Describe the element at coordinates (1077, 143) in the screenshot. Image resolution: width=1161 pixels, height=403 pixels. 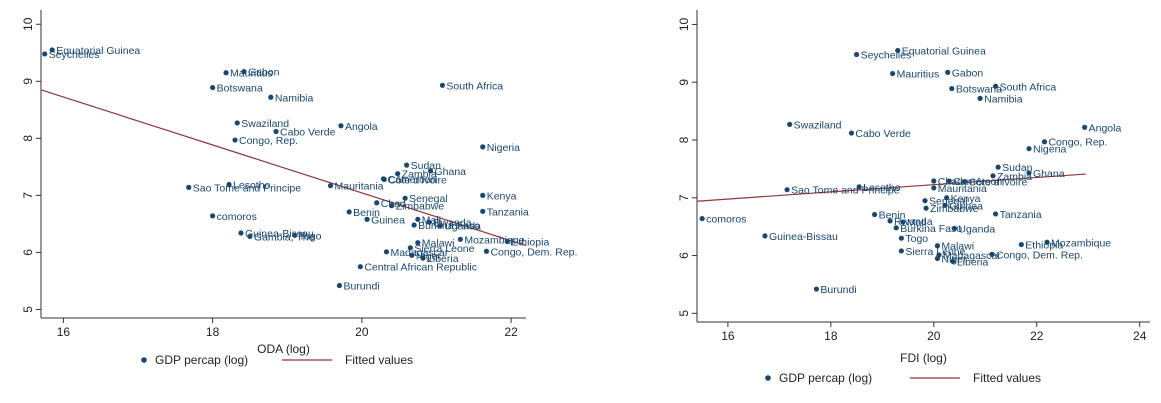
I see `point-label: Congo, Rep.` at that location.